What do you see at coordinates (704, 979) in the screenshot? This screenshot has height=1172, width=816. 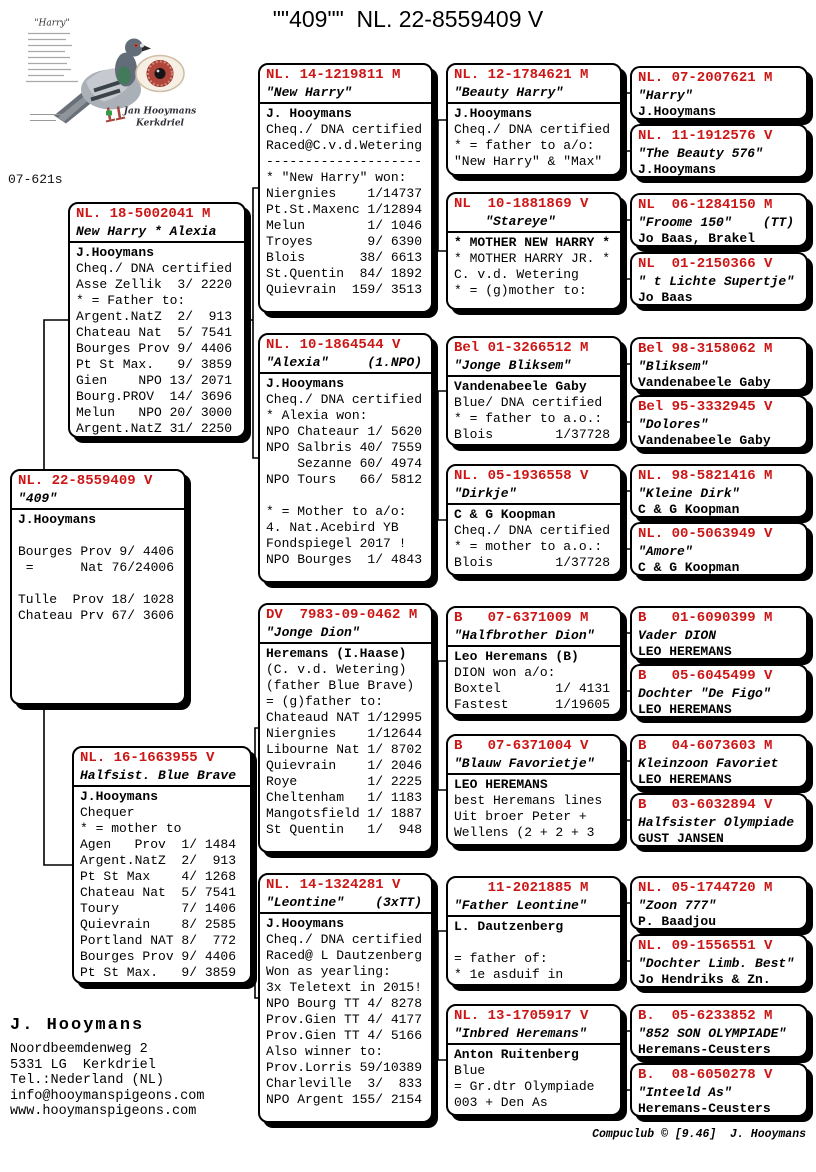 I see `owner-line: Jo Hendriks & Zn.` at bounding box center [704, 979].